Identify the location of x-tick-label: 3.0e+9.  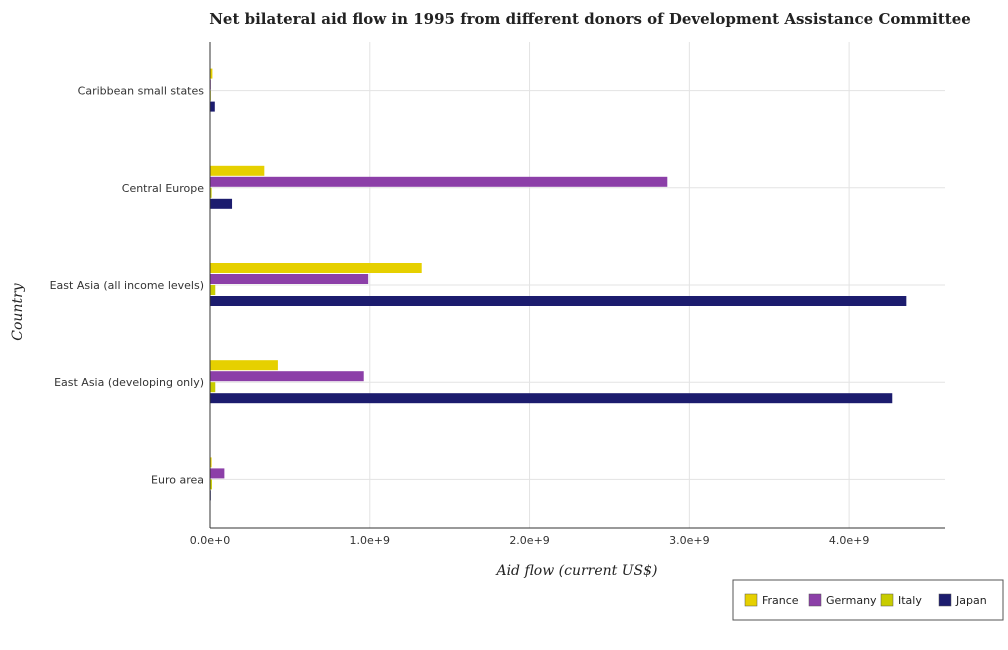
(689, 540).